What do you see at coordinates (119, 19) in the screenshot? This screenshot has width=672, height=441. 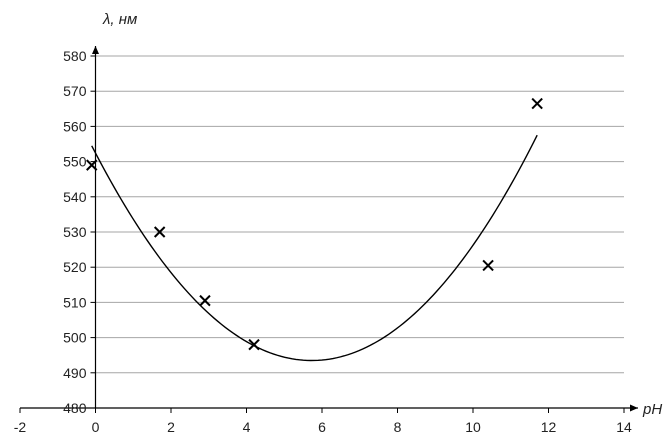 I see `y-axis-label: λ, нм` at bounding box center [119, 19].